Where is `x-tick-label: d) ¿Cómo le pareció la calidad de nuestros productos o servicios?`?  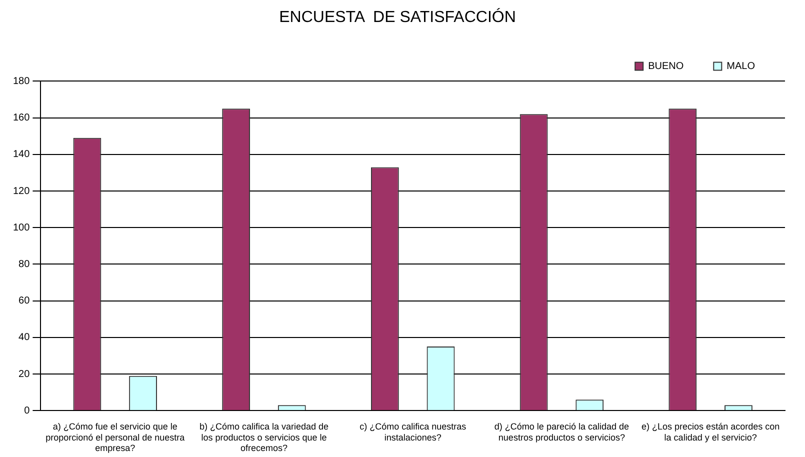
x-tick-label: d) ¿Cómo le pareció la calidad de nuestros productos o servicios? is located at coordinates (561, 431).